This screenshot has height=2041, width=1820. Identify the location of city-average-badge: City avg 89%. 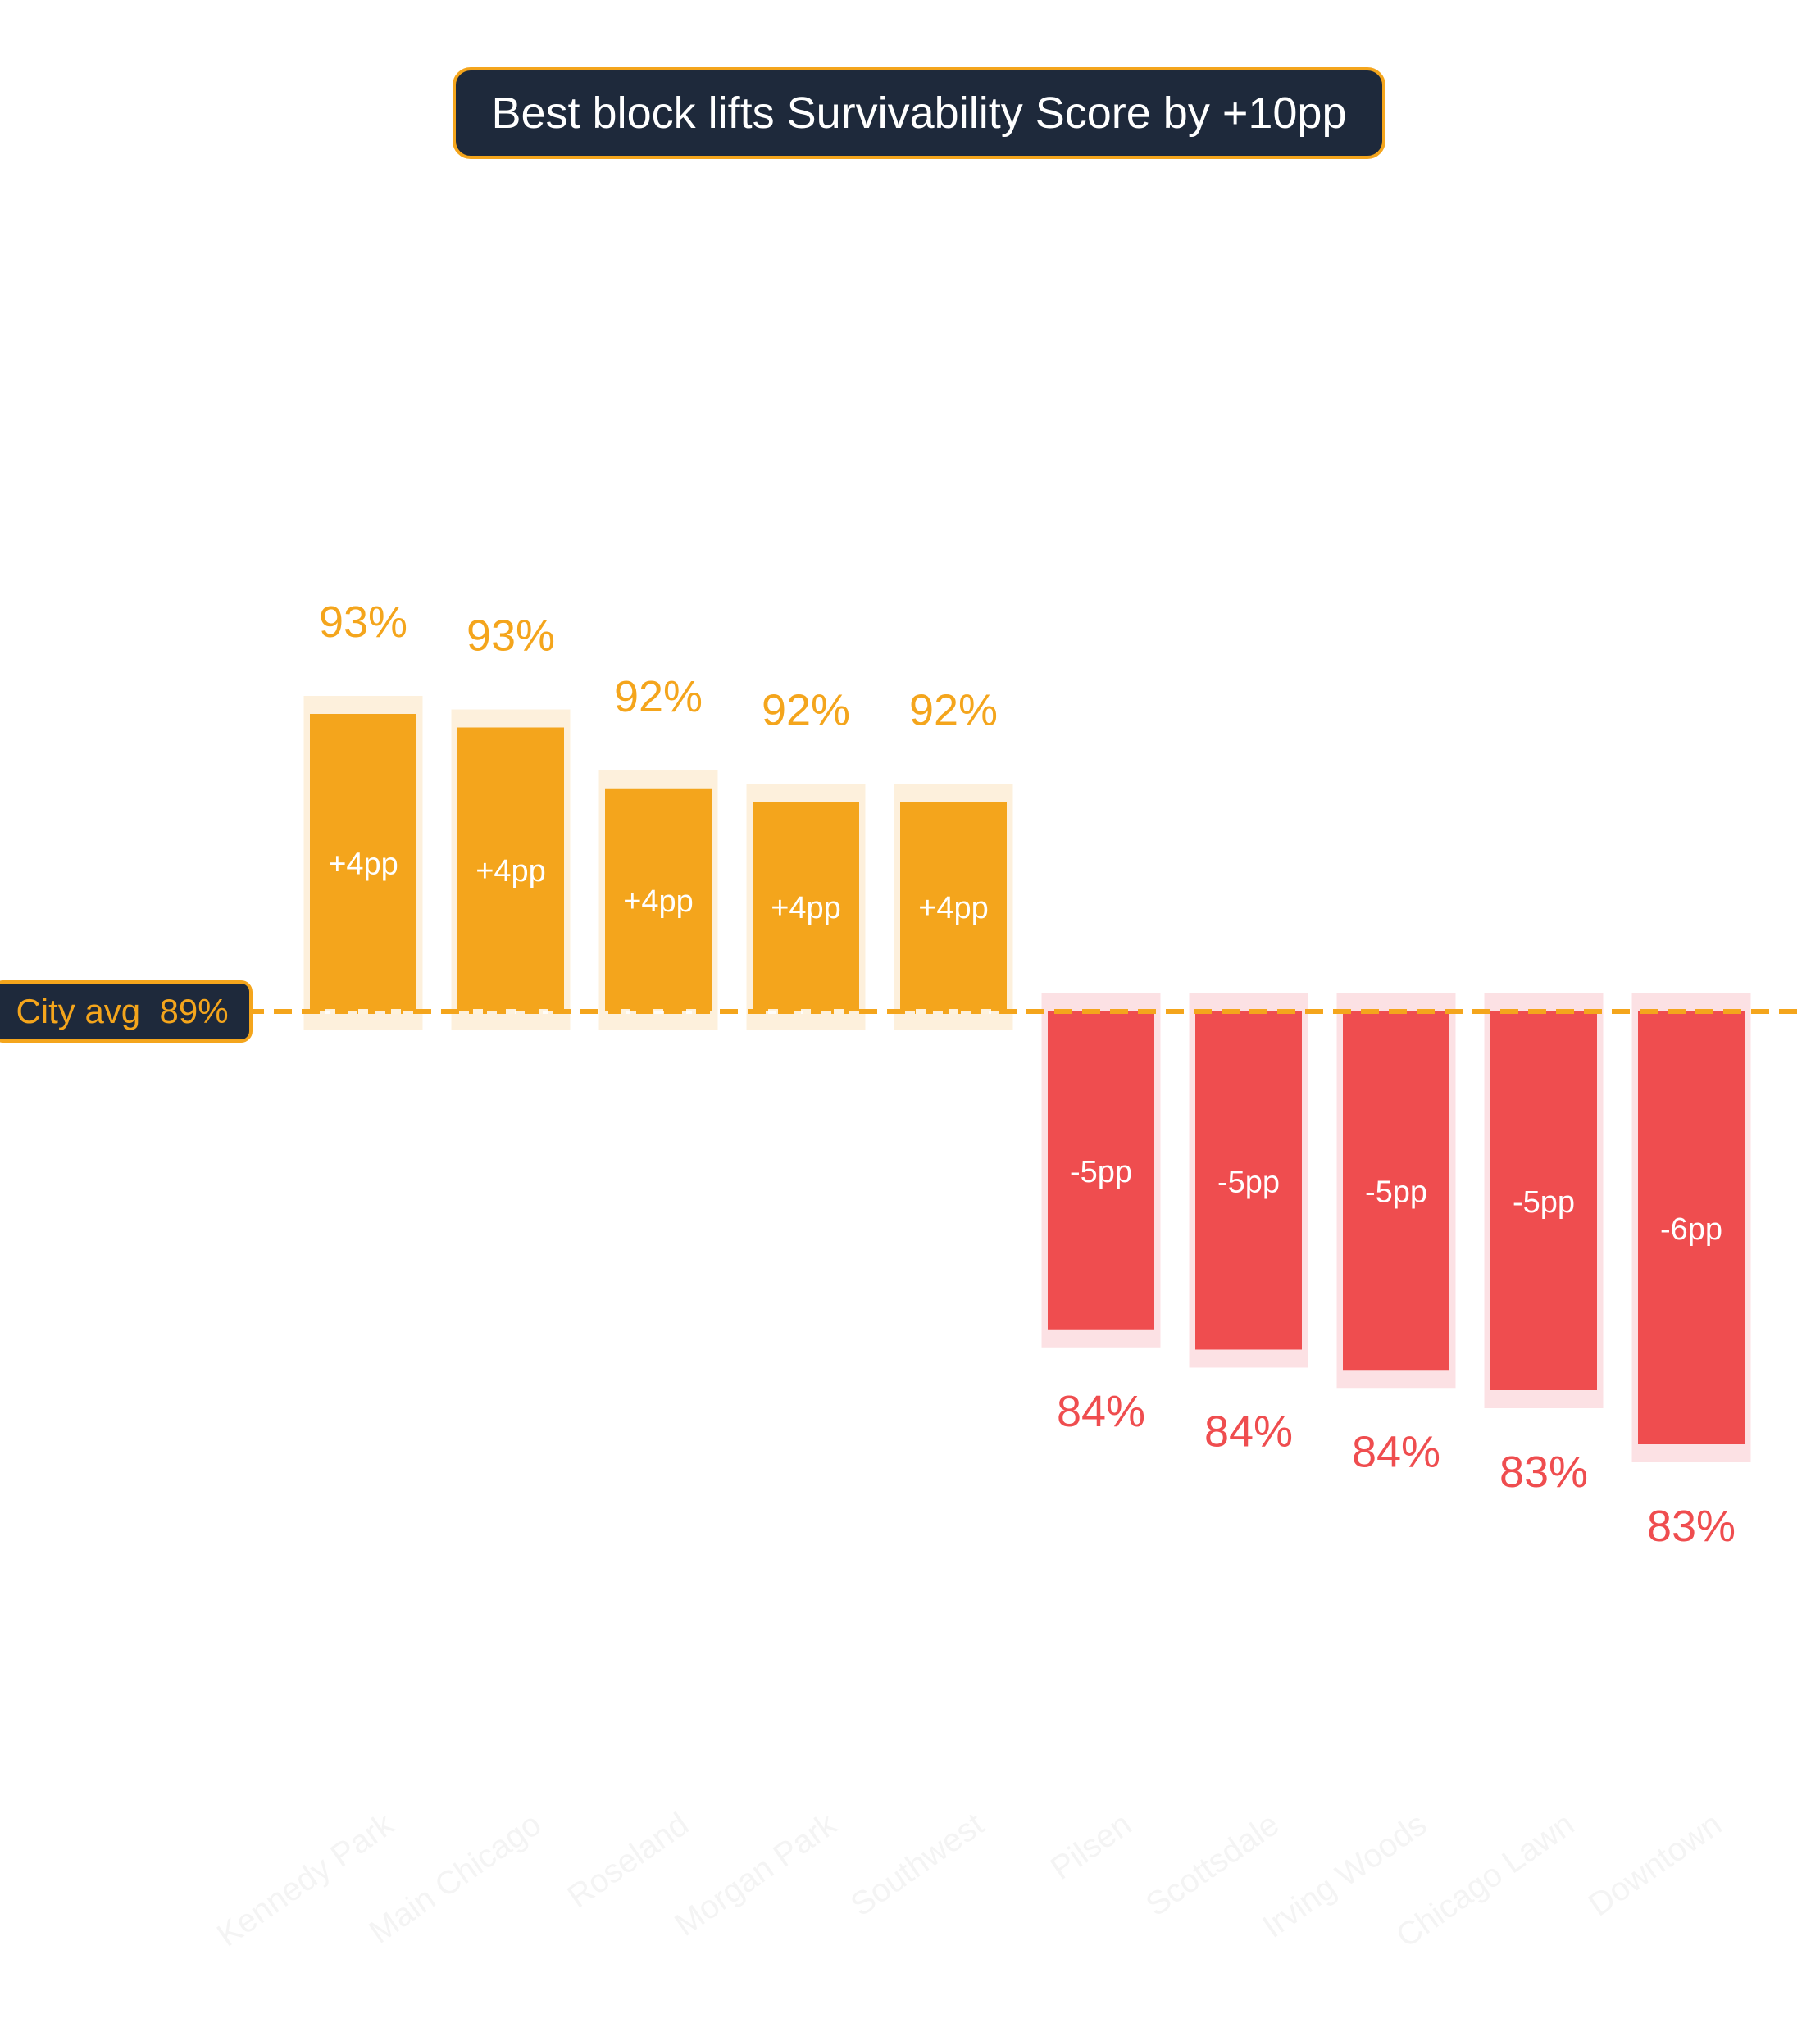
(126, 1012).